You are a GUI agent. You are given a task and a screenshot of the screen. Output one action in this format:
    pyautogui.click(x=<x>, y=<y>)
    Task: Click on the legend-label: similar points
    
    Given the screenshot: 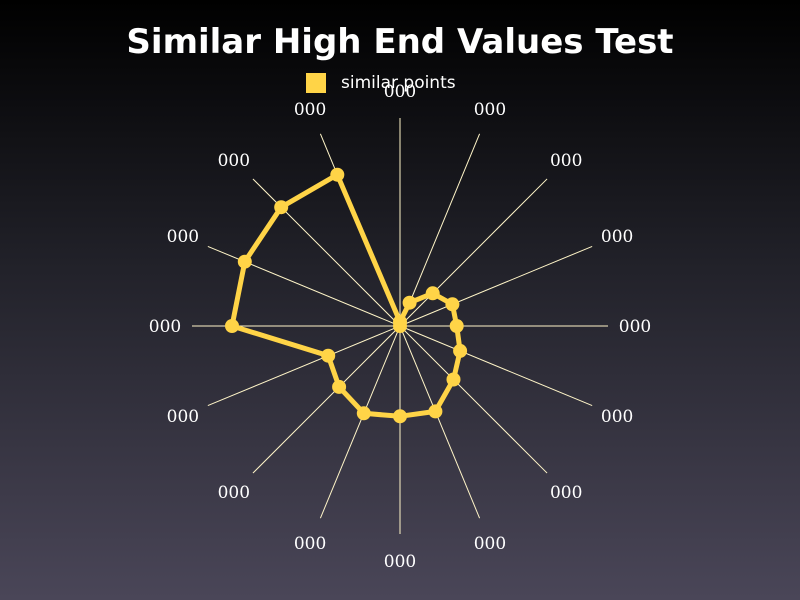 What is the action you would take?
    pyautogui.click(x=398, y=83)
    